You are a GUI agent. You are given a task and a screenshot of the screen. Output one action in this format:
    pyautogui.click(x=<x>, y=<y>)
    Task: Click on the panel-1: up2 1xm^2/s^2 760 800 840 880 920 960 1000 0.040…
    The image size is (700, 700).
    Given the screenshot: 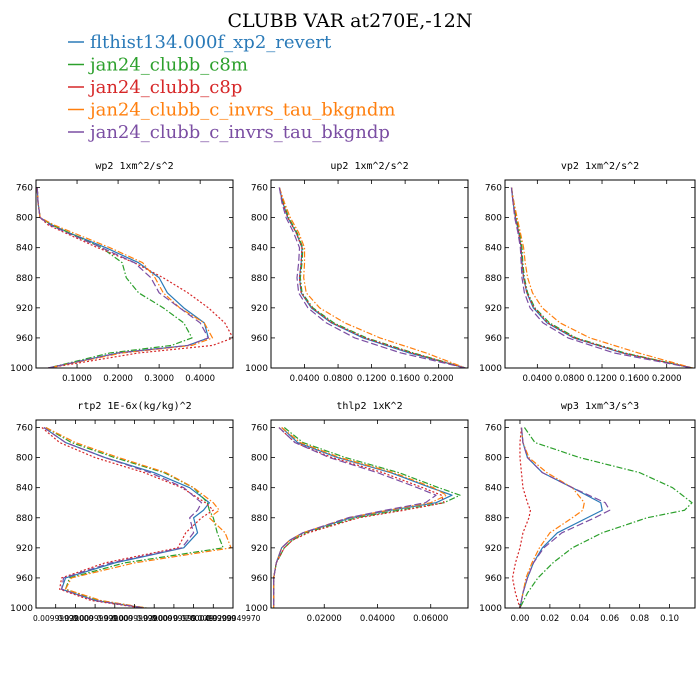 What is the action you would take?
    pyautogui.click(x=357, y=272)
    